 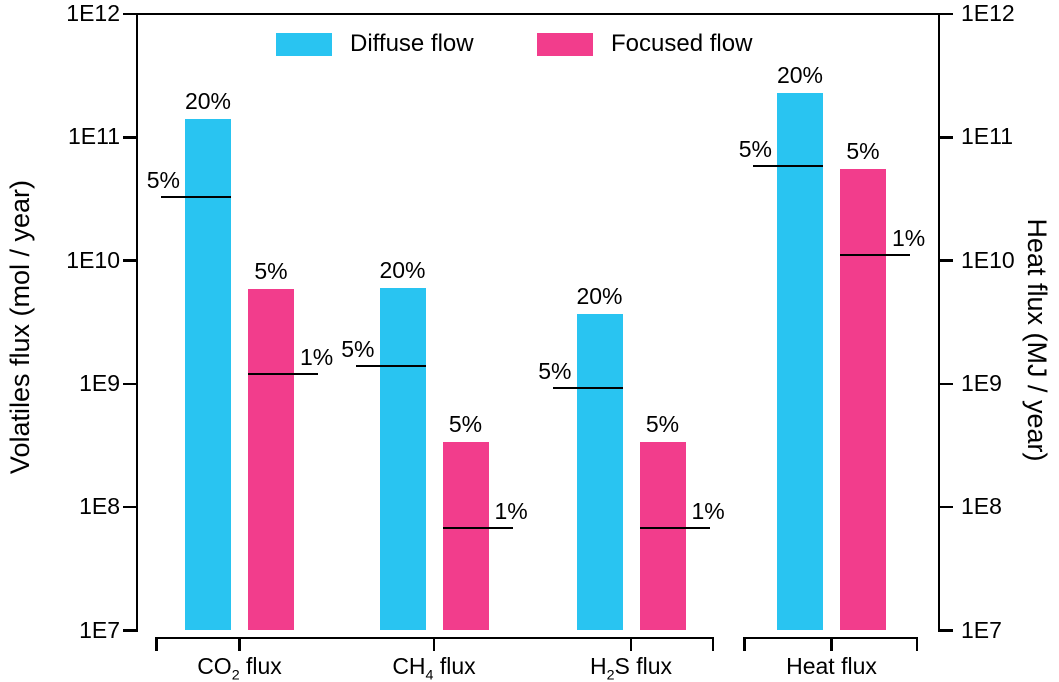 I want to click on category-bracket-0-left-cap, so click(x=156, y=643).